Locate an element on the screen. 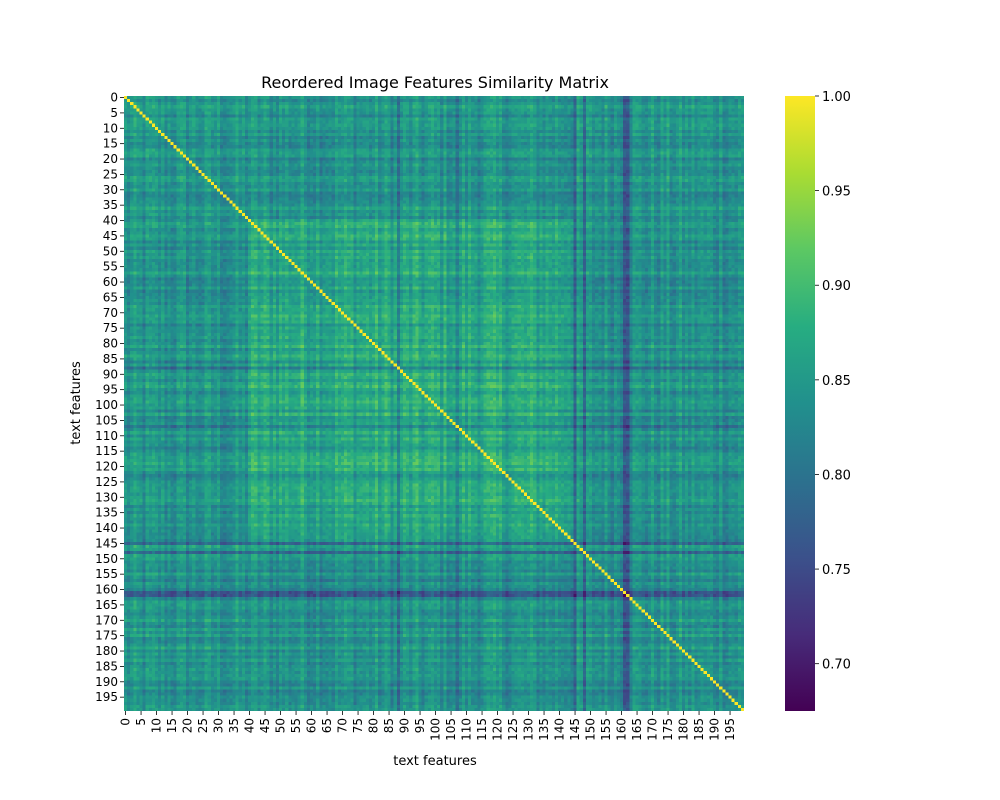 The height and width of the screenshot is (800, 1000). x-tick-label: 185 is located at coordinates (699, 729).